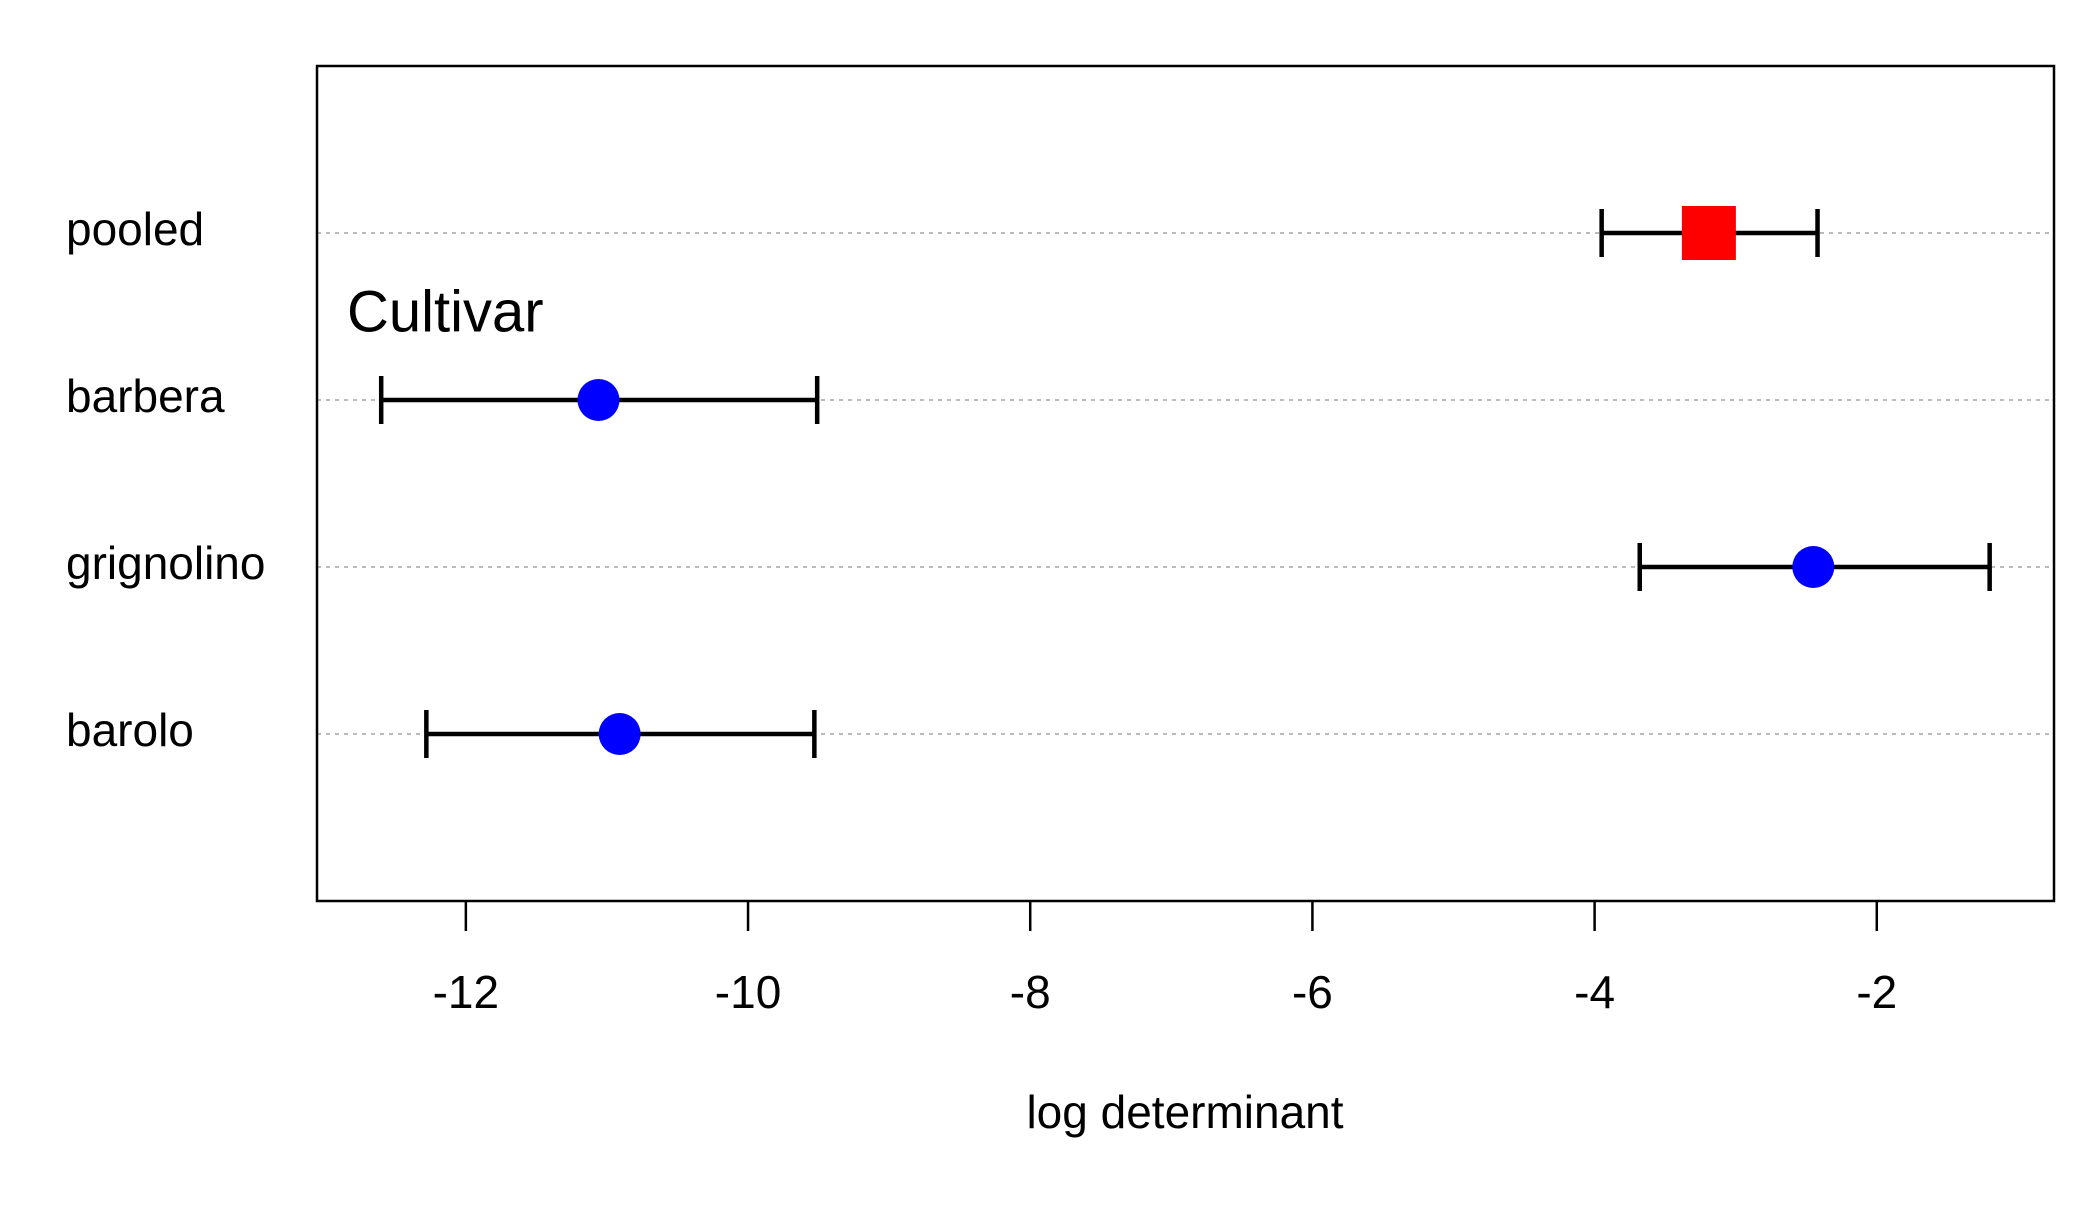 The image size is (2100, 1205). What do you see at coordinates (1708, 233) in the screenshot?
I see `point-square` at bounding box center [1708, 233].